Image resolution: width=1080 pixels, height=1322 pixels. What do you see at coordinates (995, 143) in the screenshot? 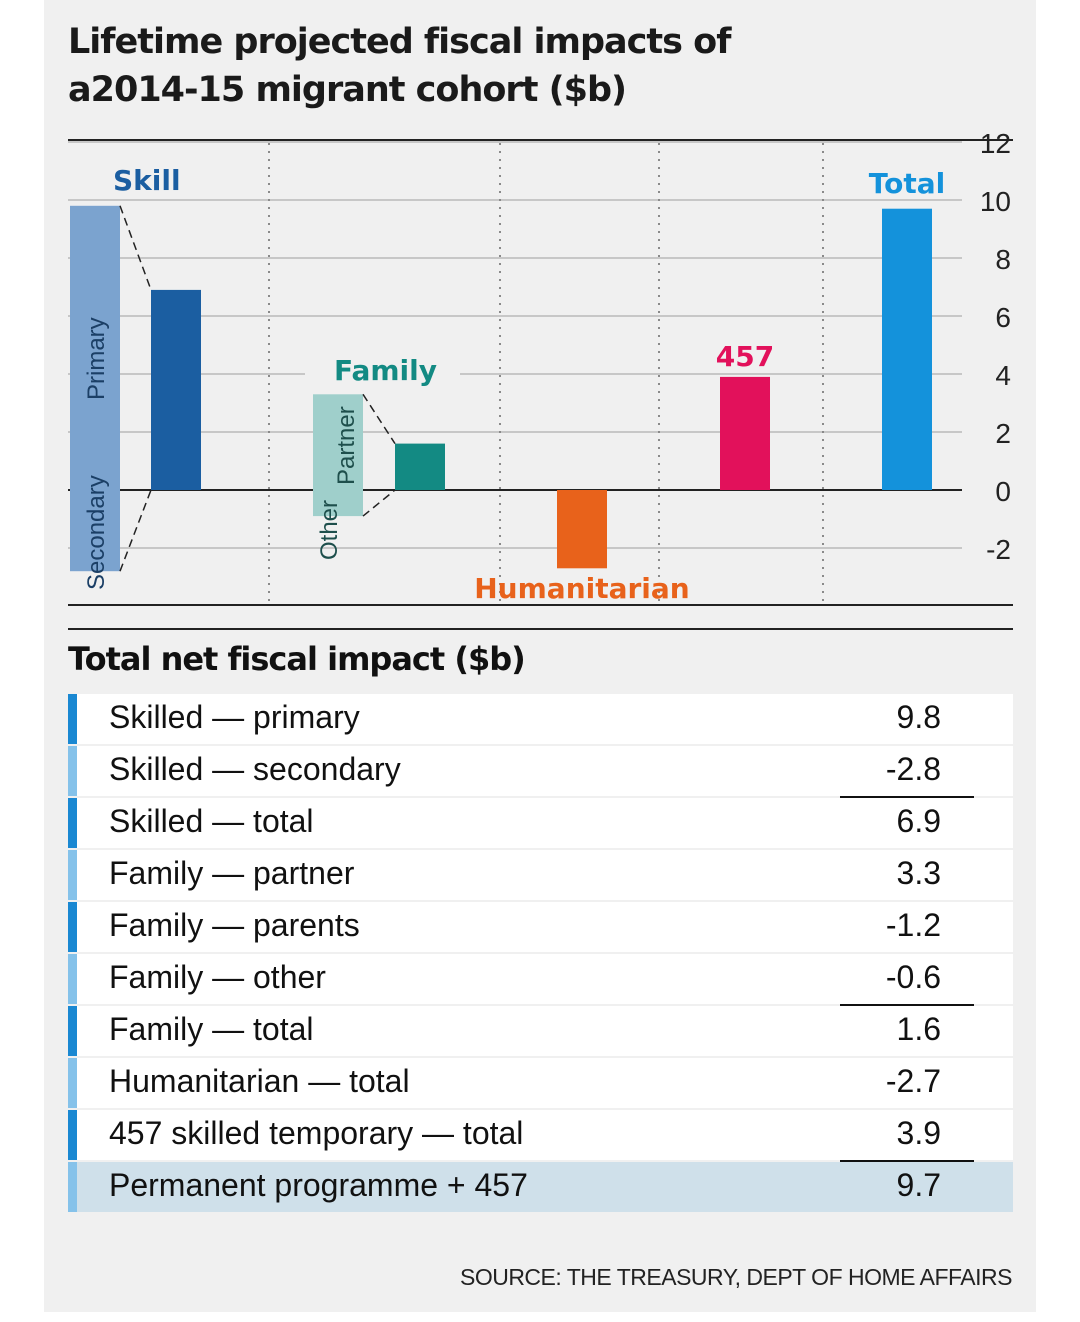
I see `y-tick-label: 12` at bounding box center [995, 143].